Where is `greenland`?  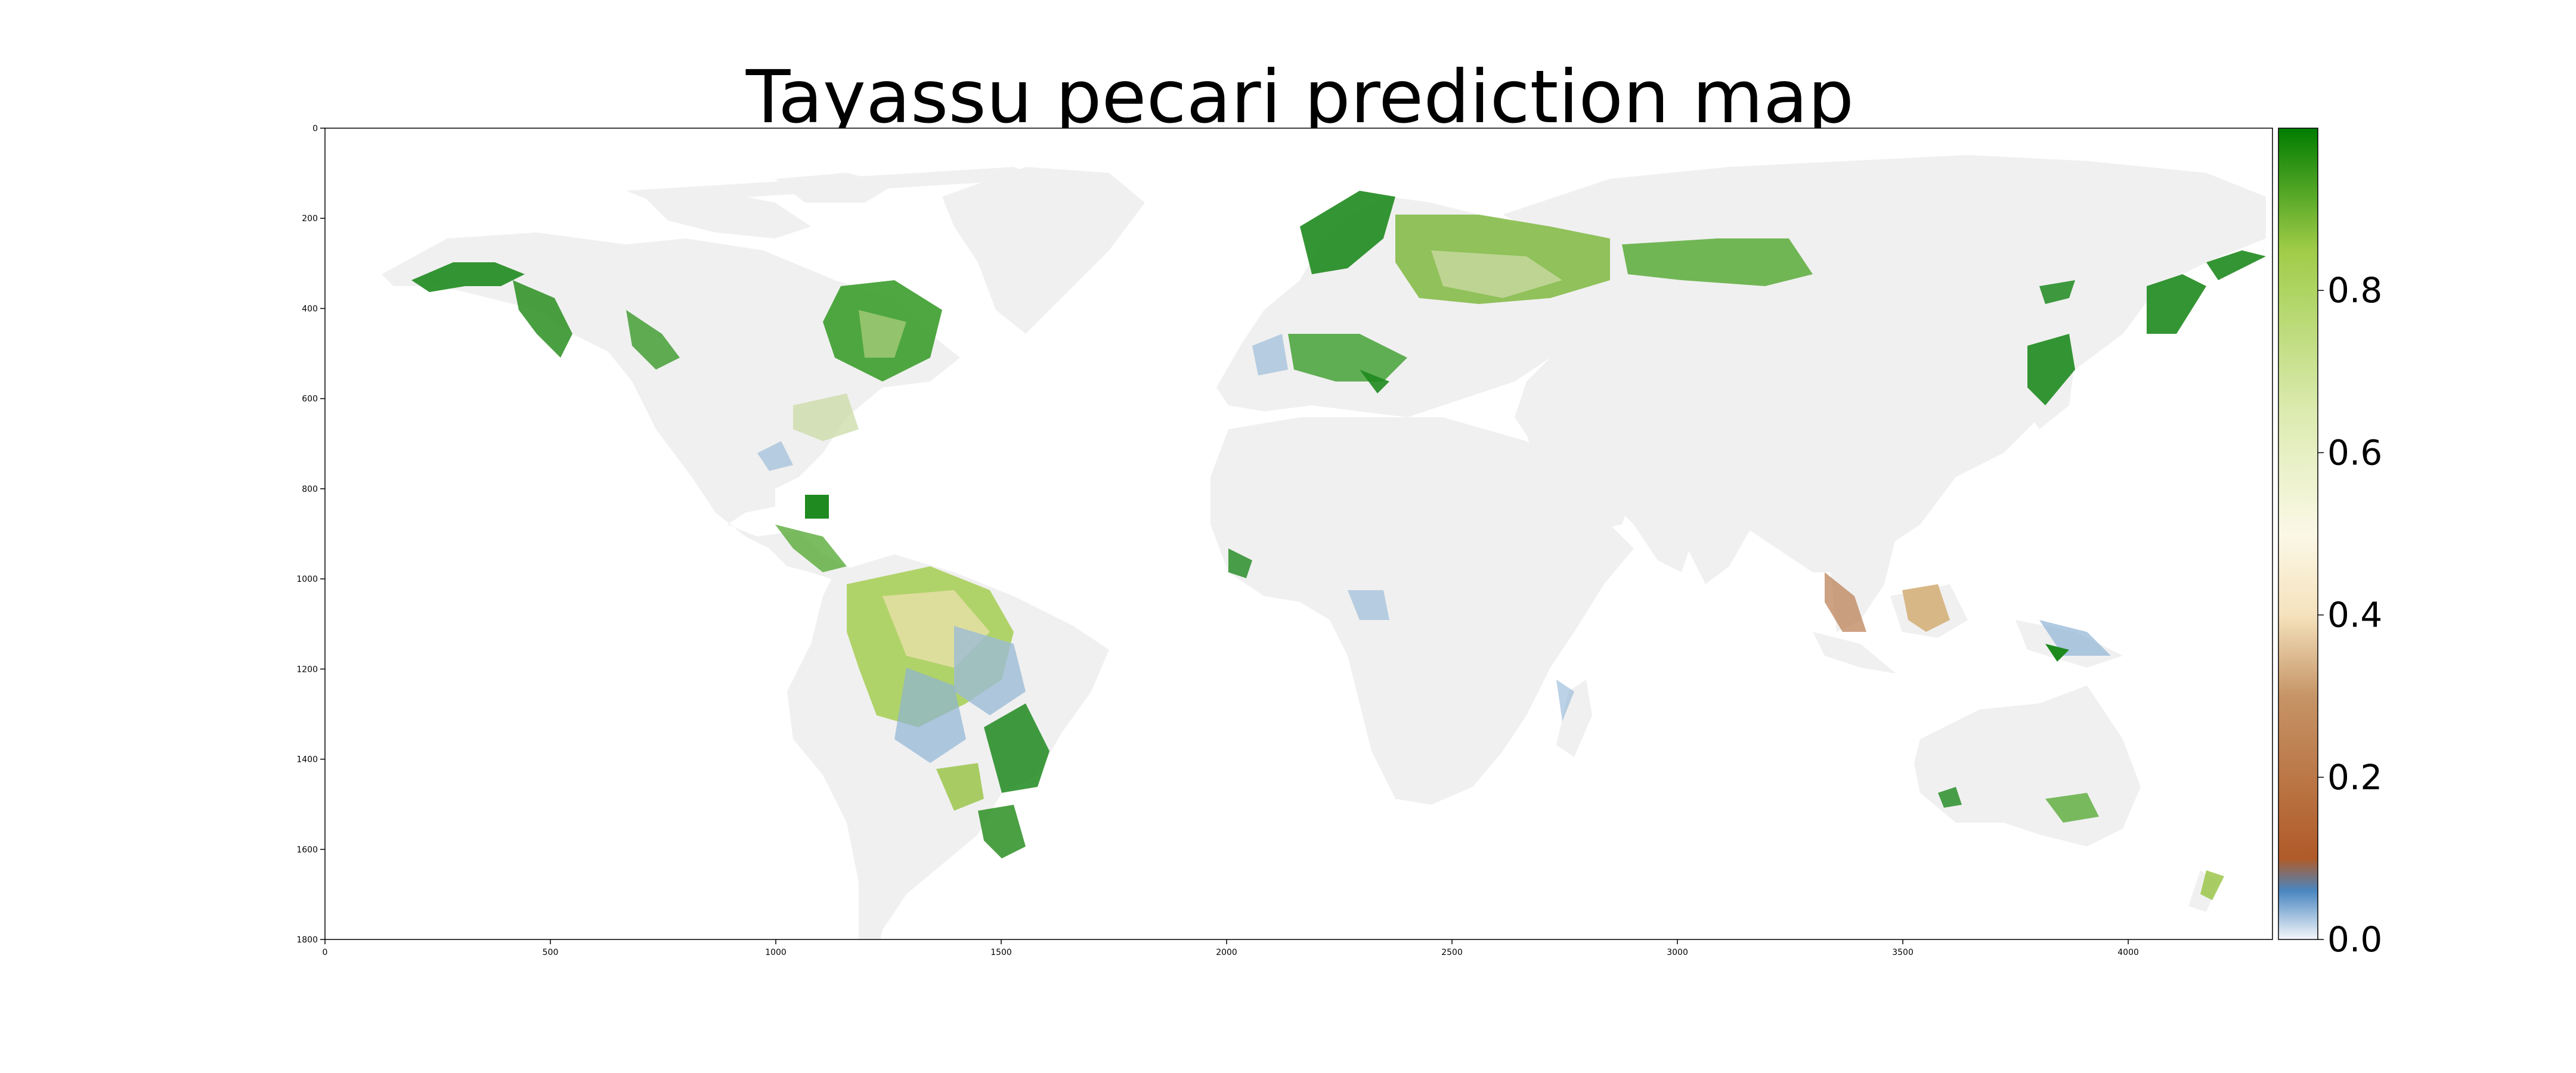 greenland is located at coordinates (1043, 250).